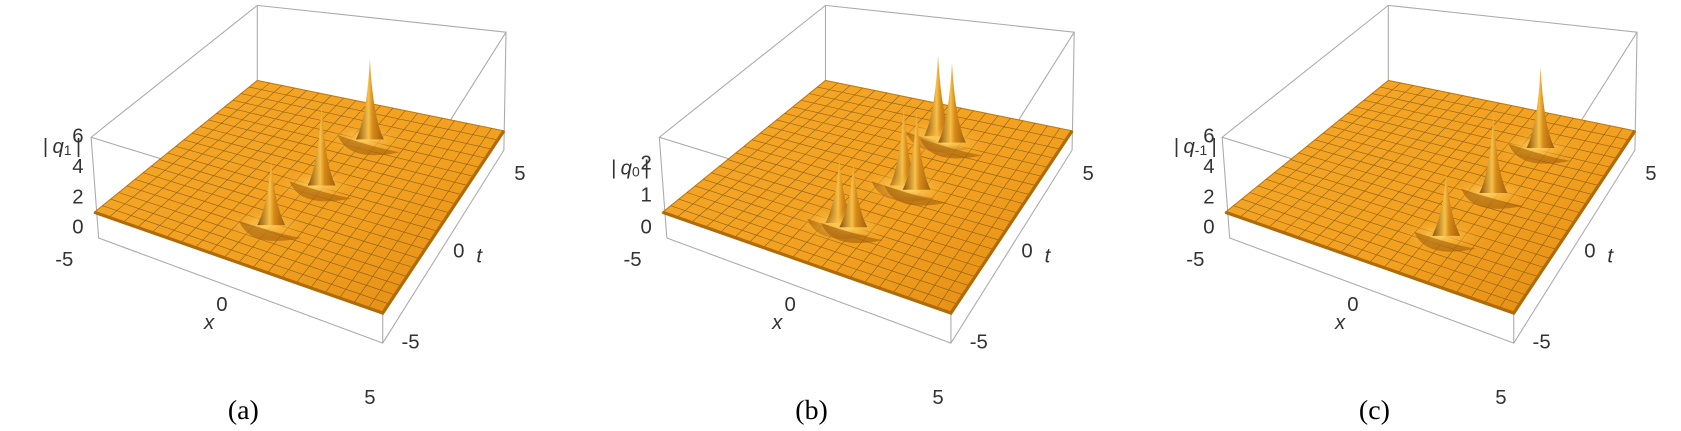 This screenshot has height=431, width=1681. I want to click on panel-caption: (c), so click(1374, 410).